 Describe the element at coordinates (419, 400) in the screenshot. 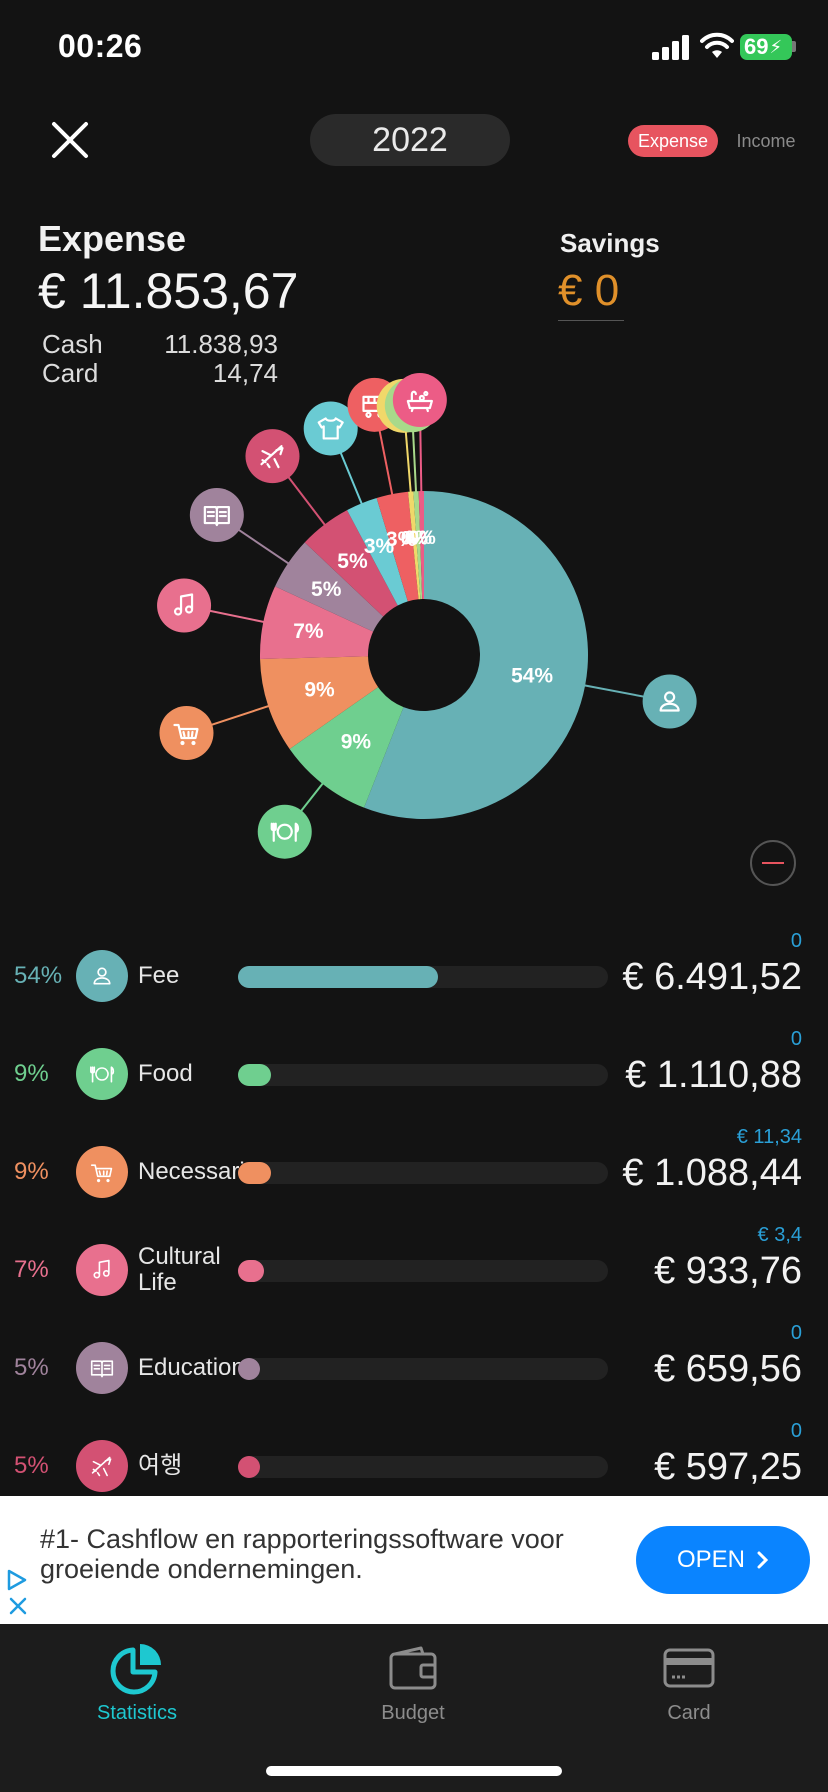

I see `callout-bath-icon` at that location.